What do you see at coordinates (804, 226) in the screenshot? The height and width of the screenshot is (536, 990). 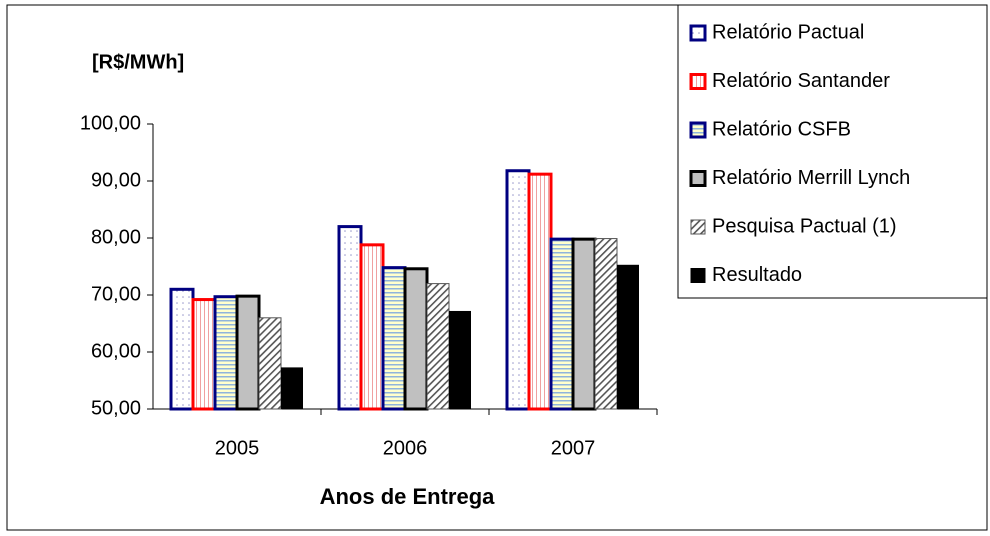 I see `legend-label: Pesquisa Pactual (1)` at bounding box center [804, 226].